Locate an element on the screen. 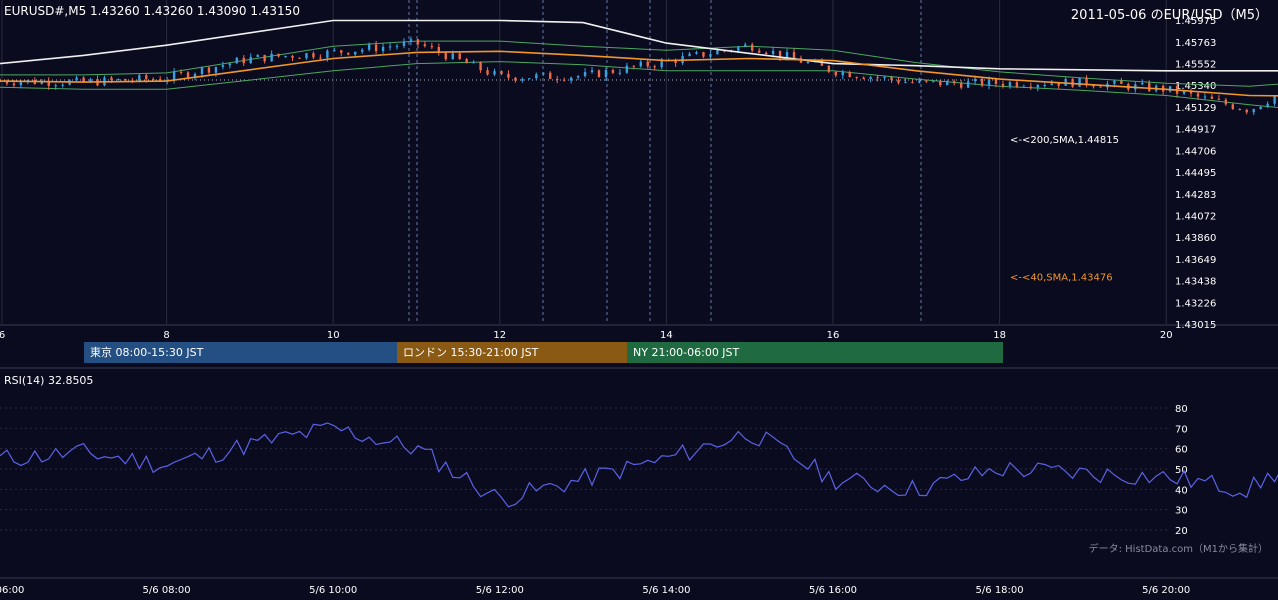 This screenshot has height=600, width=1278. price-tick-label: 1.45763 is located at coordinates (1195, 43).